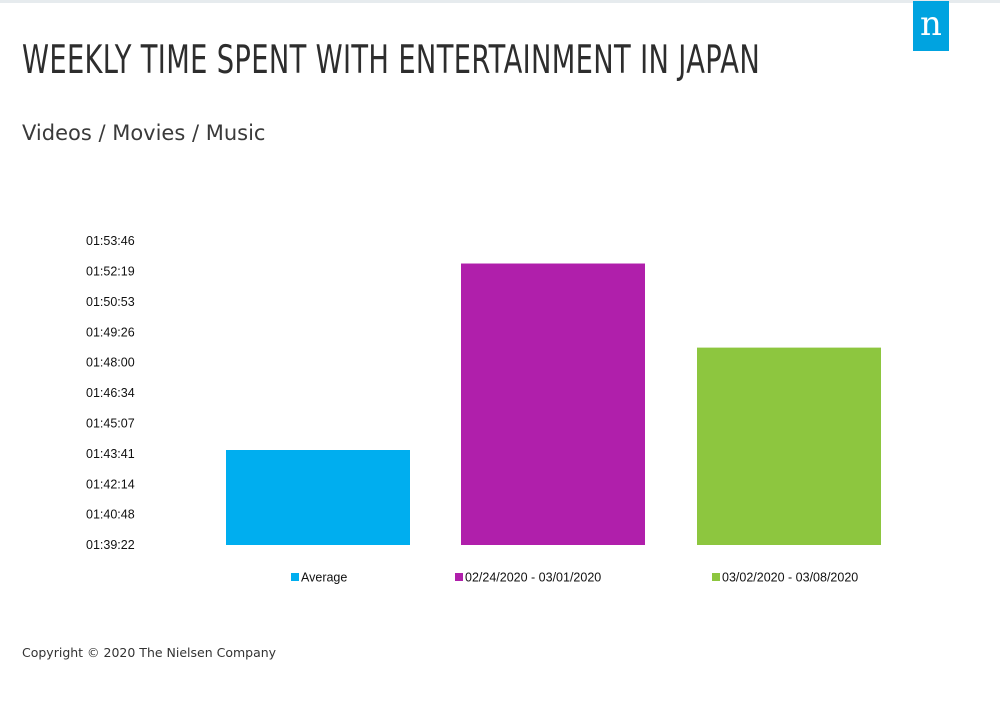 This screenshot has height=708, width=1000. Describe the element at coordinates (110, 332) in the screenshot. I see `y-tick-label: 01:49:26` at that location.